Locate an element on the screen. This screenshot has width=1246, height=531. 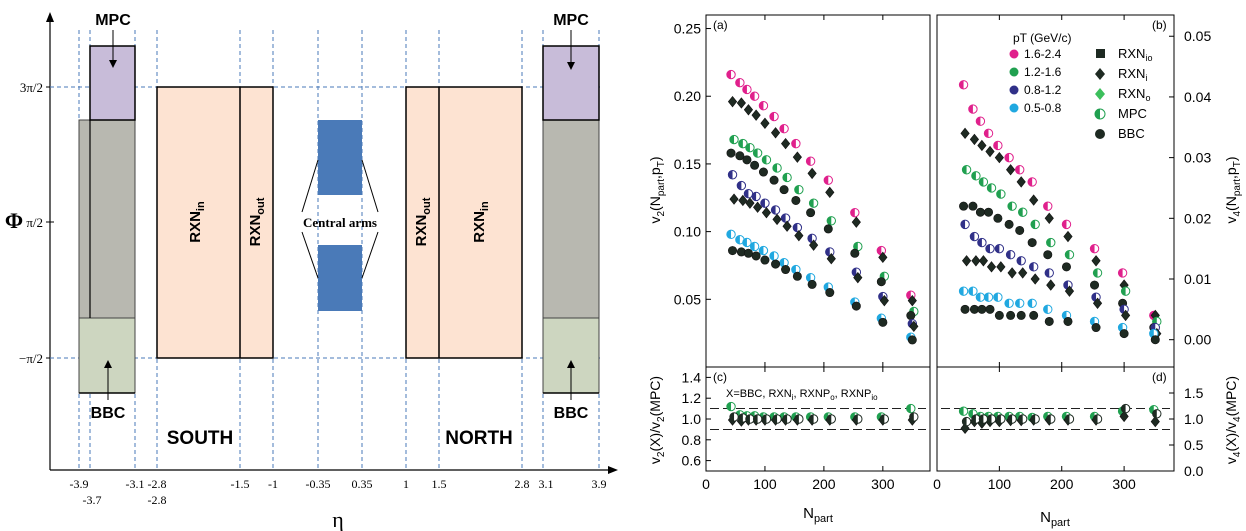
eta-tick-label: -3.9 is located at coordinates (79, 484).